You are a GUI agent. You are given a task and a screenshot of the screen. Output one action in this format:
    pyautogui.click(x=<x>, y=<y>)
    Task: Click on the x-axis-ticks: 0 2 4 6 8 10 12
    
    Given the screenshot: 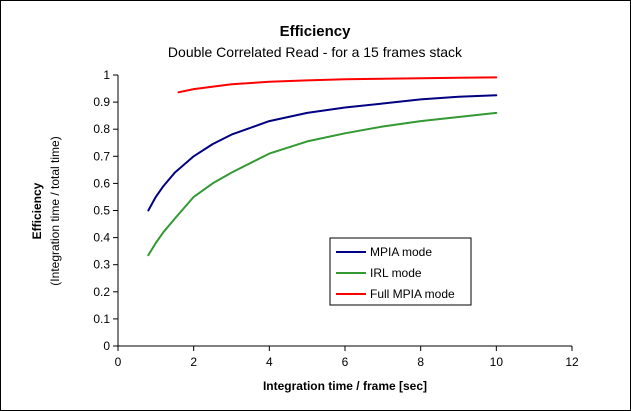 What is the action you would take?
    pyautogui.click(x=347, y=357)
    